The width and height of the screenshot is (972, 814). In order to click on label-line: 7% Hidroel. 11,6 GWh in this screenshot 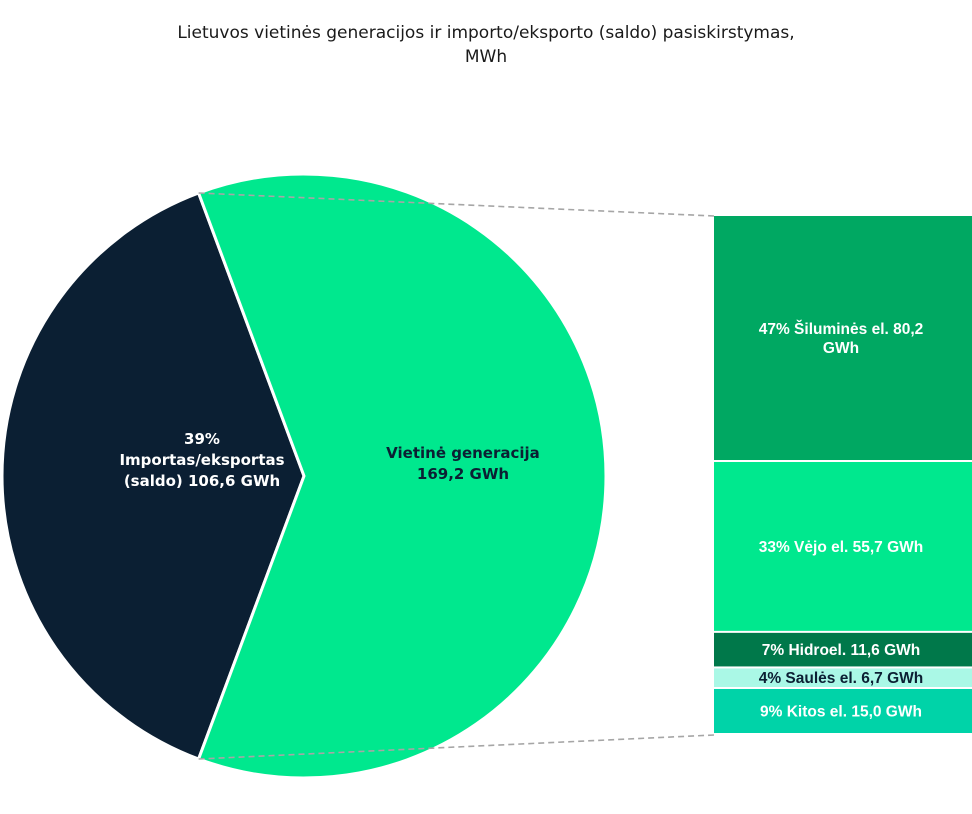, I will do `click(841, 650)`.